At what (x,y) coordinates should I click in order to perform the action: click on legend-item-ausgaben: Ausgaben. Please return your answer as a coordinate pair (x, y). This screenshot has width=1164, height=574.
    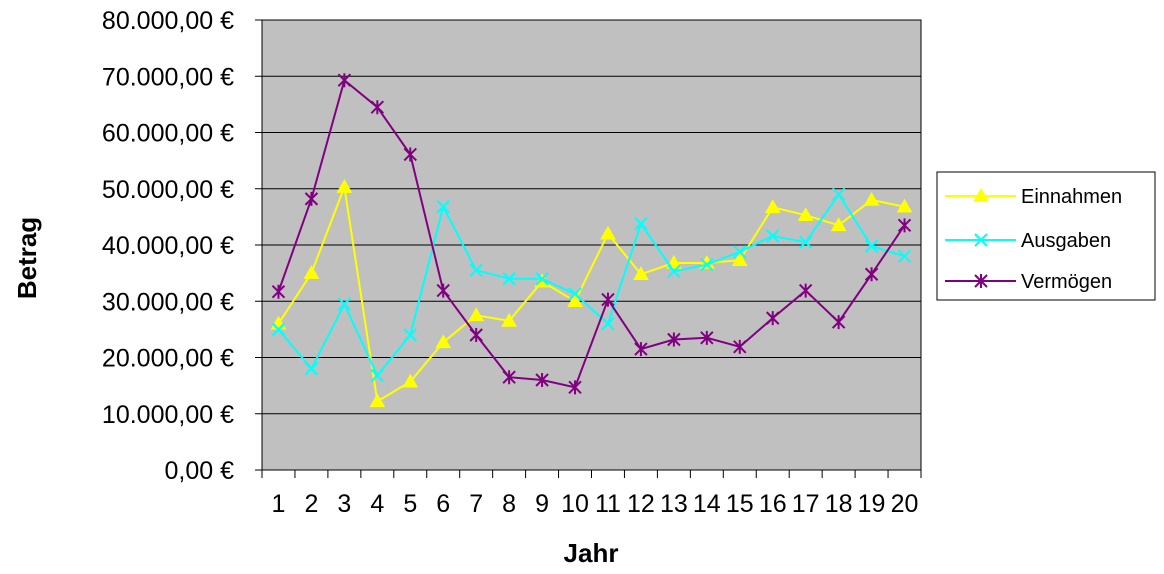
    Looking at the image, I should click on (1028, 241).